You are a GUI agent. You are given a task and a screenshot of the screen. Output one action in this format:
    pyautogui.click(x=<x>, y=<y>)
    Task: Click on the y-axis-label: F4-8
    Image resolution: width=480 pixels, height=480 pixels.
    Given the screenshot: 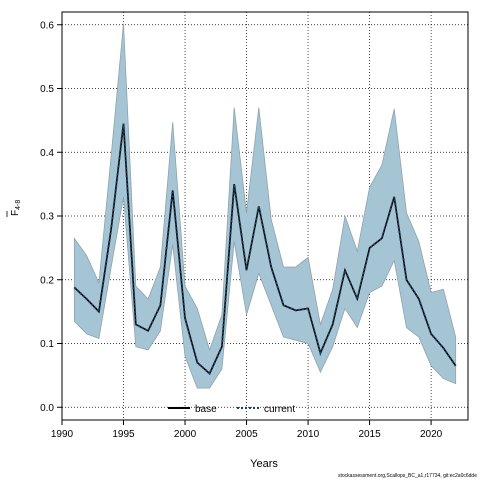 What is the action you would take?
    pyautogui.click(x=14, y=208)
    